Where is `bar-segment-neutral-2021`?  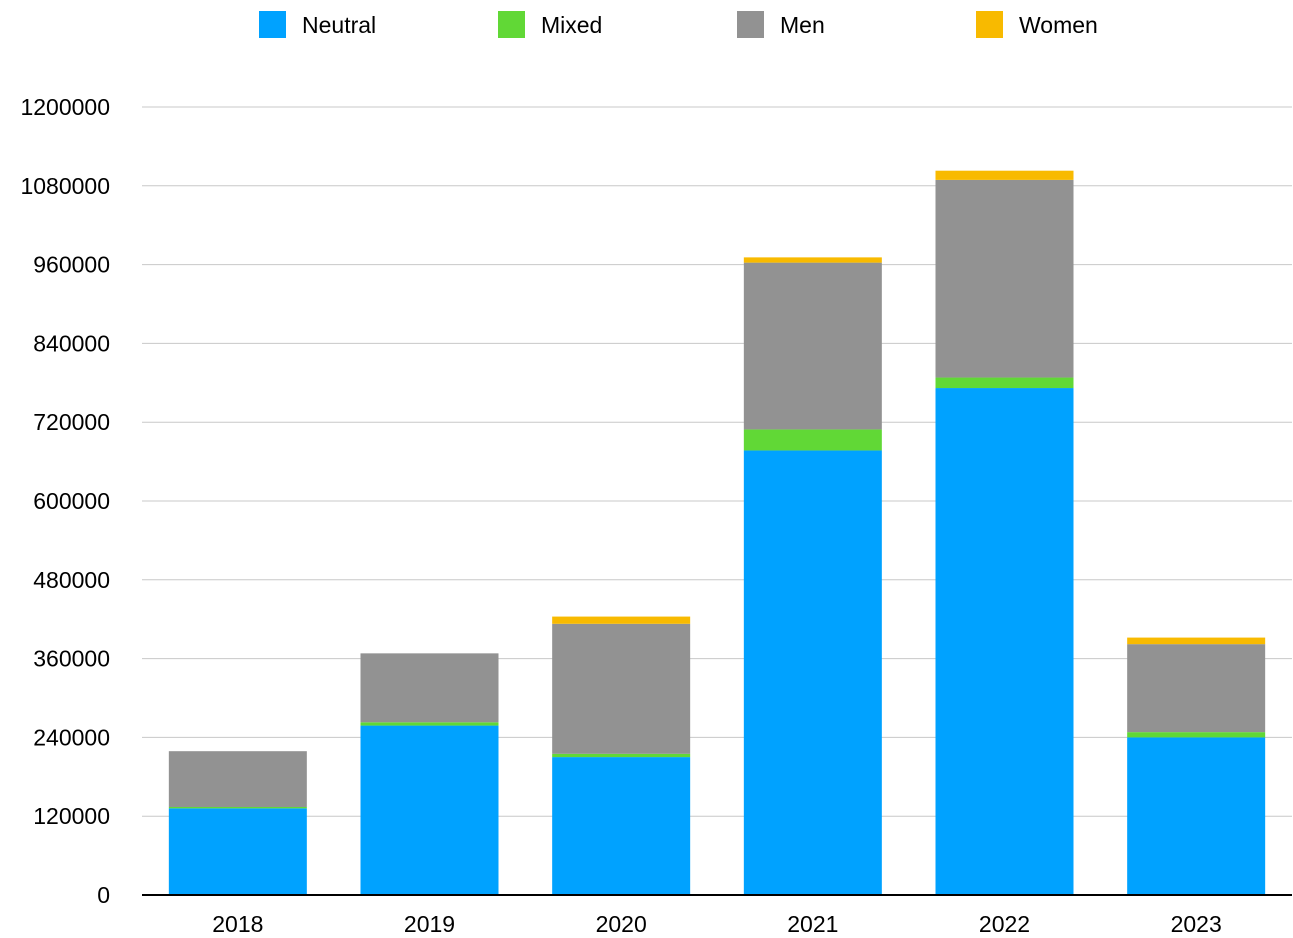 bar-segment-neutral-2021 is located at coordinates (812, 672).